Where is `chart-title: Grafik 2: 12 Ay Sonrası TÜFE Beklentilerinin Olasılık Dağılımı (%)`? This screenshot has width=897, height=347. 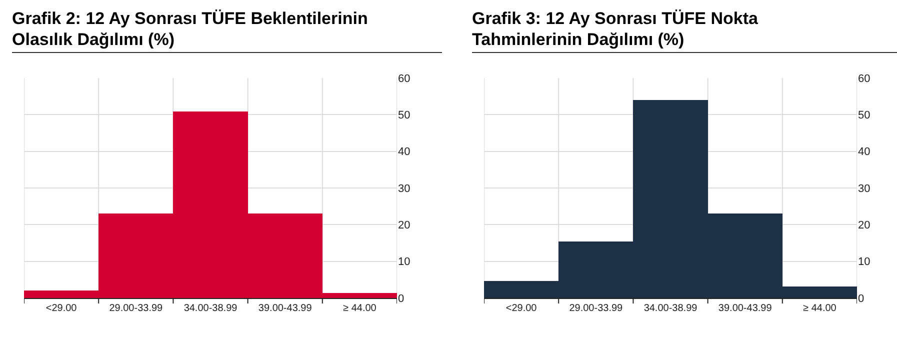 chart-title: Grafik 2: 12 Ay Sonrası TÜFE Beklentilerinin Olasılık Dağılımı (%) is located at coordinates (227, 30).